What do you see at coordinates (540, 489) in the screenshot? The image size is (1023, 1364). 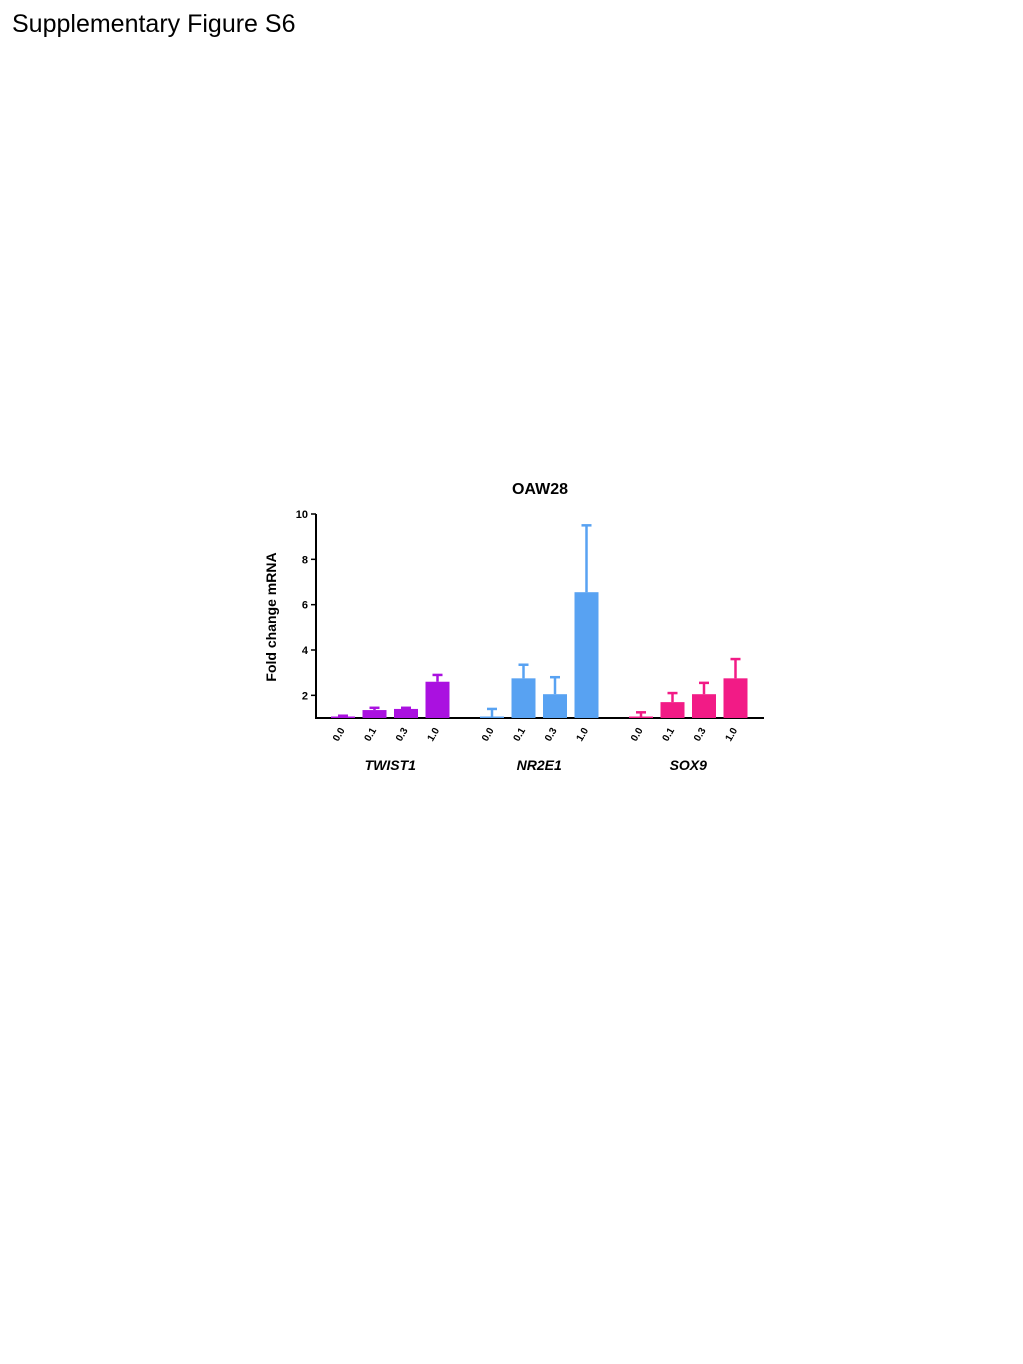 I see `chart-title: OAW28` at bounding box center [540, 489].